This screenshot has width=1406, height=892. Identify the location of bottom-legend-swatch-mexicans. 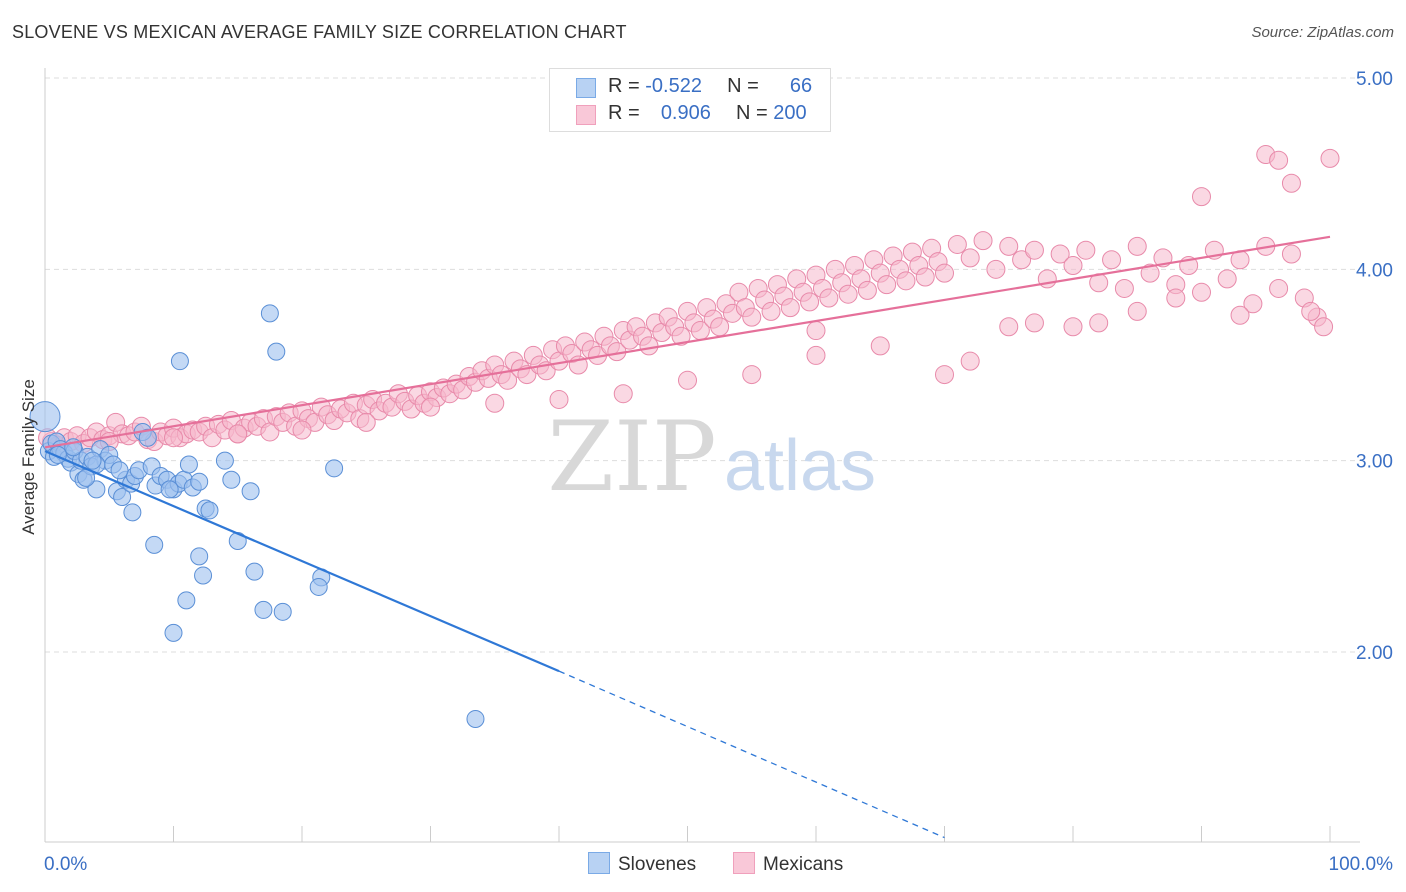
(744, 863).